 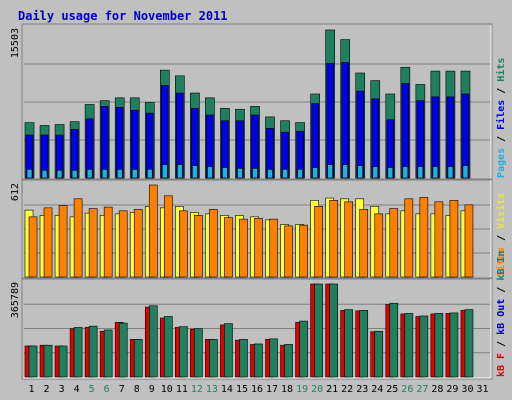 What do you see at coordinates (182, 389) in the screenshot?
I see `day-label: 11` at bounding box center [182, 389].